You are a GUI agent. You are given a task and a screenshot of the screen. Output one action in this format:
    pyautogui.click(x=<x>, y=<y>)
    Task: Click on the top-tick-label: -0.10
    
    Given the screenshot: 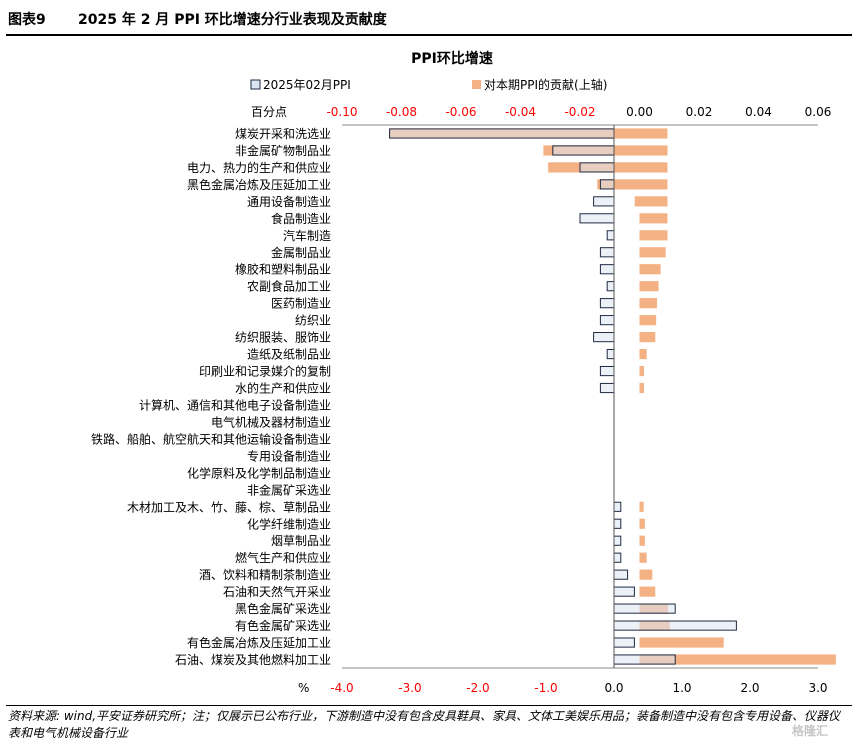 What is the action you would take?
    pyautogui.click(x=341, y=112)
    